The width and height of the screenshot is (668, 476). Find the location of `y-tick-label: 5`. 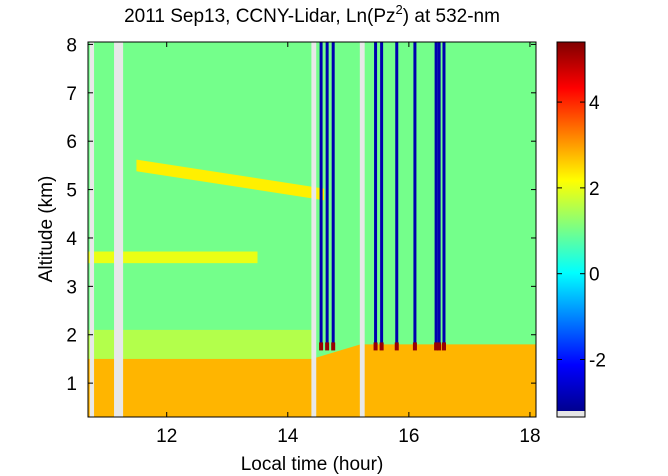

y-tick-label: 5 is located at coordinates (71, 191).